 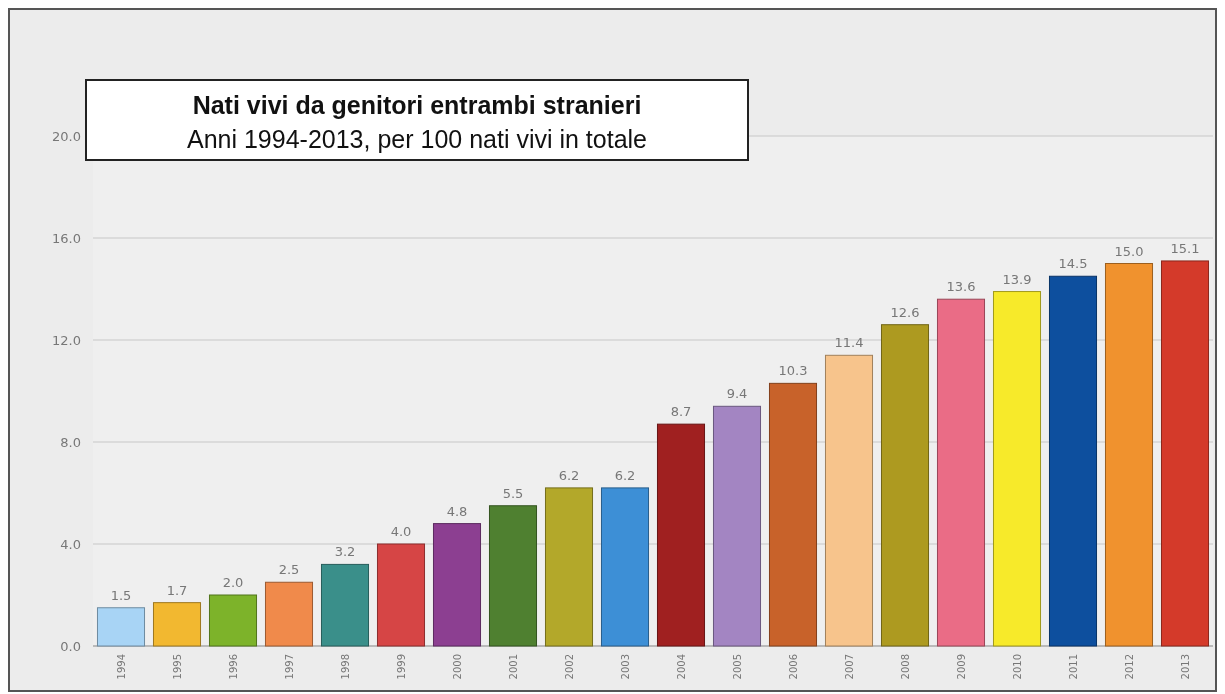 What do you see at coordinates (681, 667) in the screenshot?
I see `x-tick-label: 2004` at bounding box center [681, 667].